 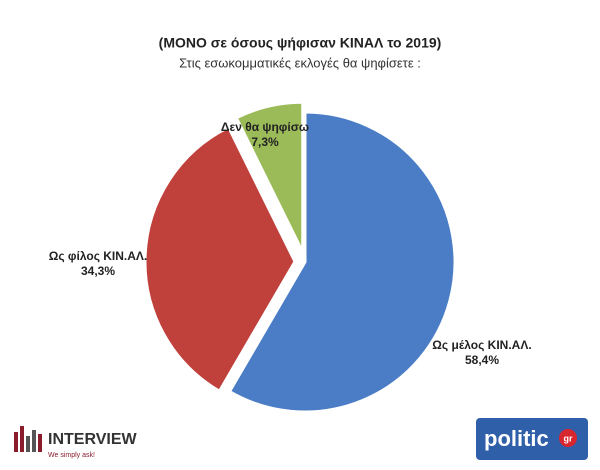 What do you see at coordinates (71, 455) in the screenshot?
I see `logo-tagline: We simply ask!` at bounding box center [71, 455].